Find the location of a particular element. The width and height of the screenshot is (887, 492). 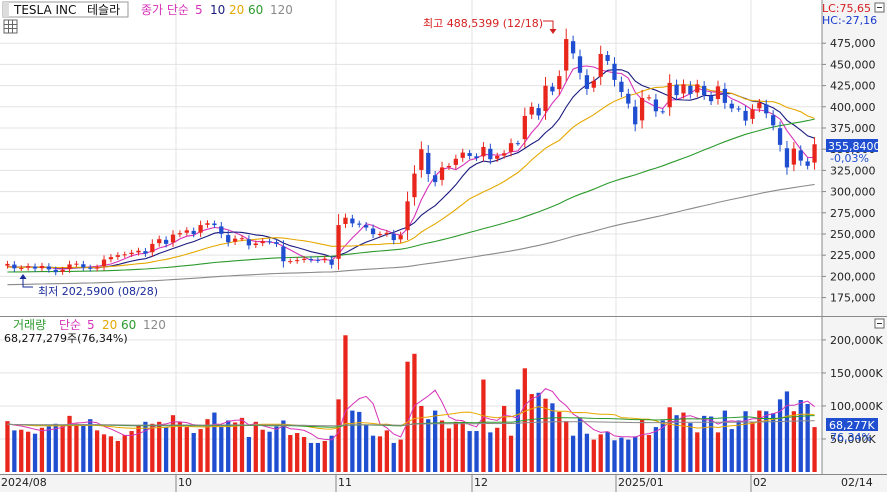

price-axis-background is located at coordinates (854, 246).